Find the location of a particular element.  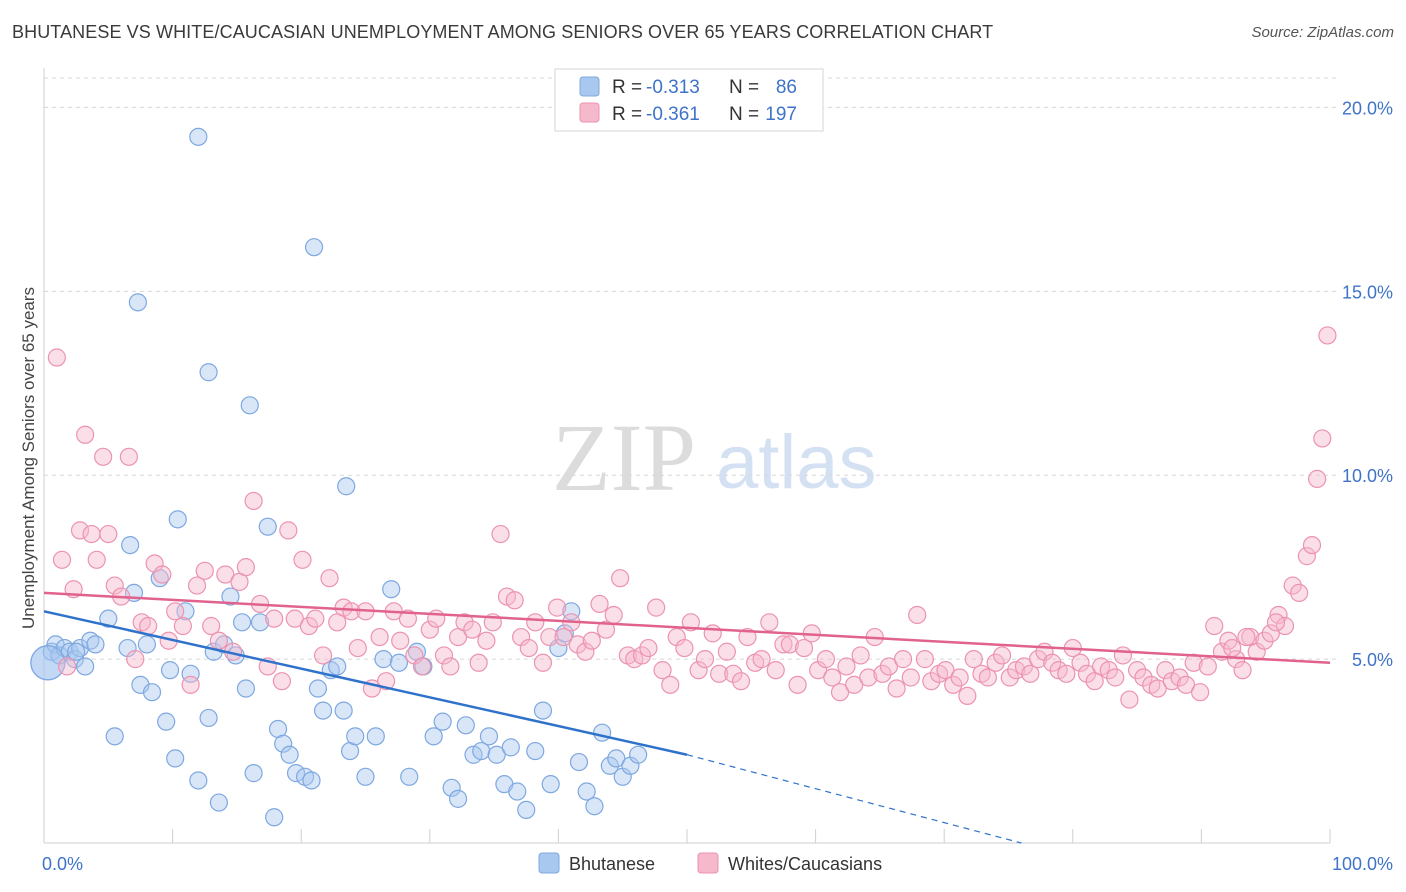

bottom-legend-label-bhutanese: Bhutanese is located at coordinates (612, 864).